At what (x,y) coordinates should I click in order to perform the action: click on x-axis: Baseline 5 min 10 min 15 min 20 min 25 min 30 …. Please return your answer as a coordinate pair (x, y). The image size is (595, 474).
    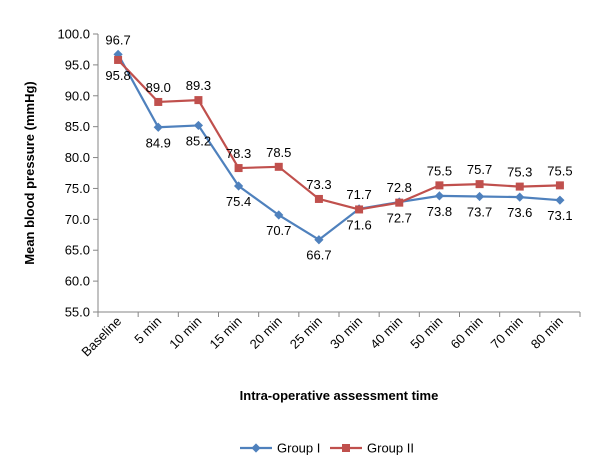
    Looking at the image, I should click on (329, 335).